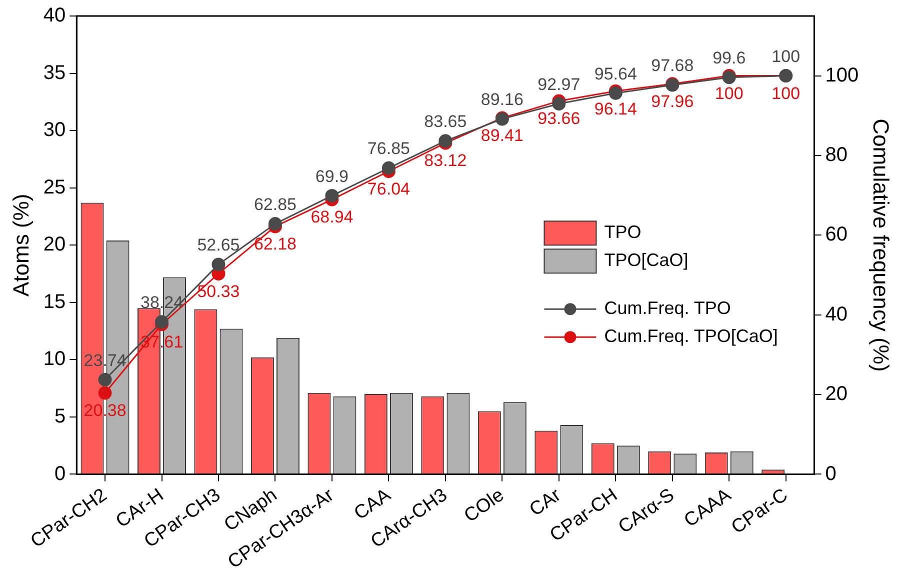 The height and width of the screenshot is (577, 907). Describe the element at coordinates (672, 66) in the screenshot. I see `data-label: 97.68` at that location.